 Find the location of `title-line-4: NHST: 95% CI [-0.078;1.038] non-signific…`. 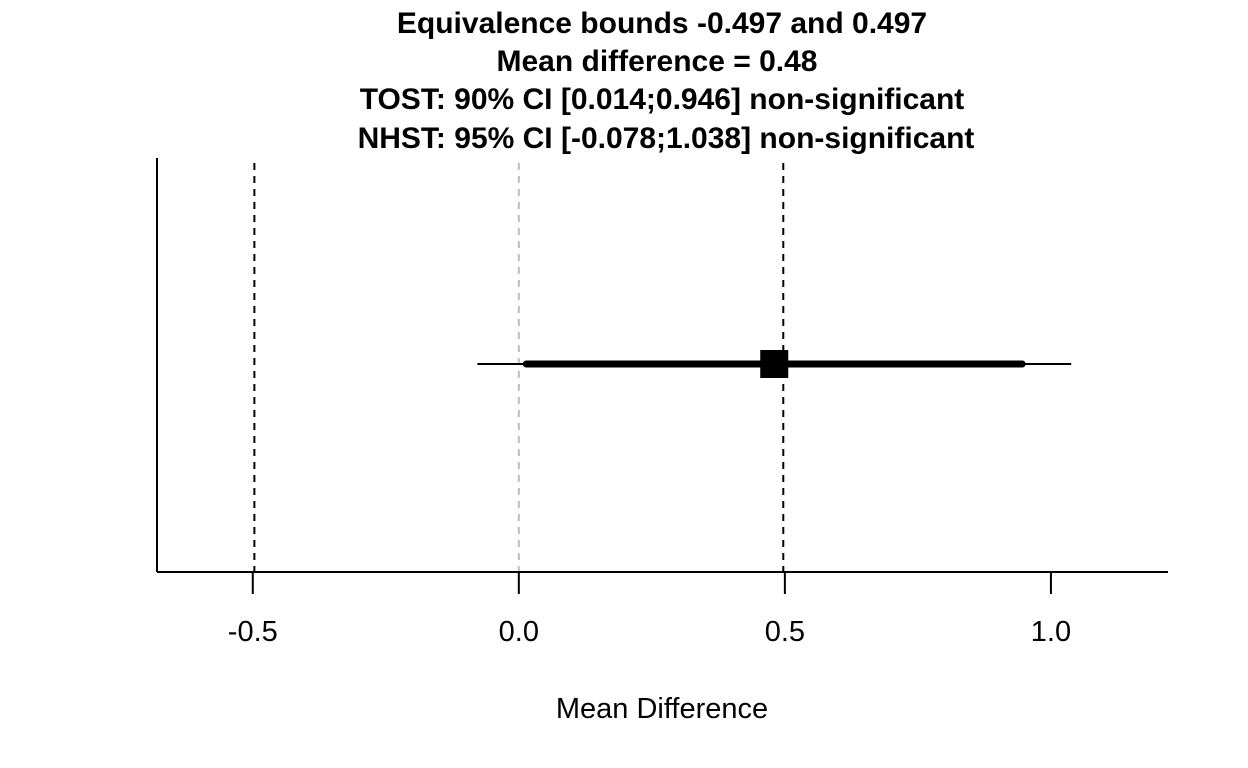

title-line-4: NHST: 95% CI [-0.078;1.038] non-signific… is located at coordinates (666, 138).